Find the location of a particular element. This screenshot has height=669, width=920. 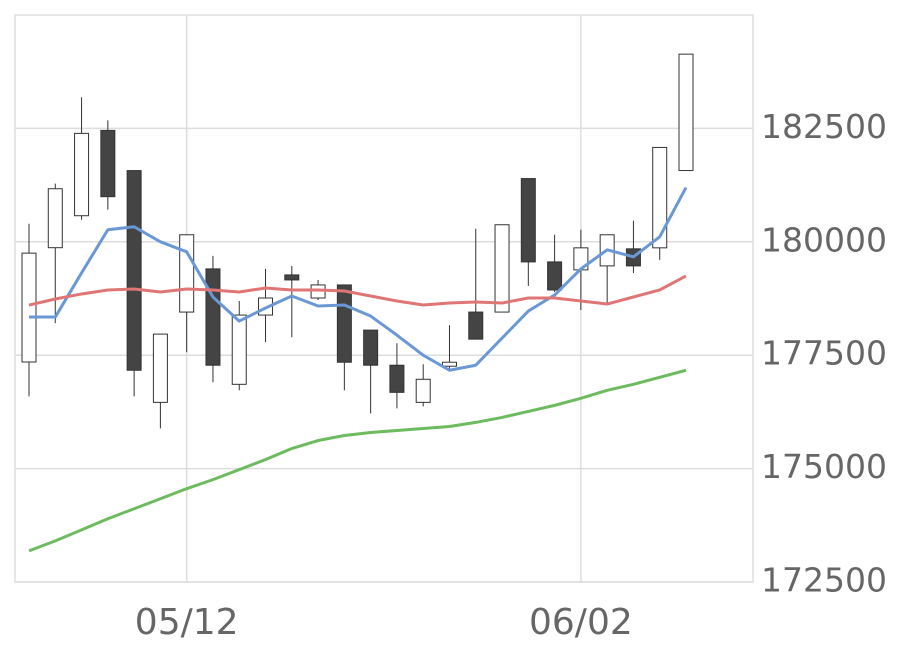

y-tick-label: 180000 is located at coordinates (824, 239).